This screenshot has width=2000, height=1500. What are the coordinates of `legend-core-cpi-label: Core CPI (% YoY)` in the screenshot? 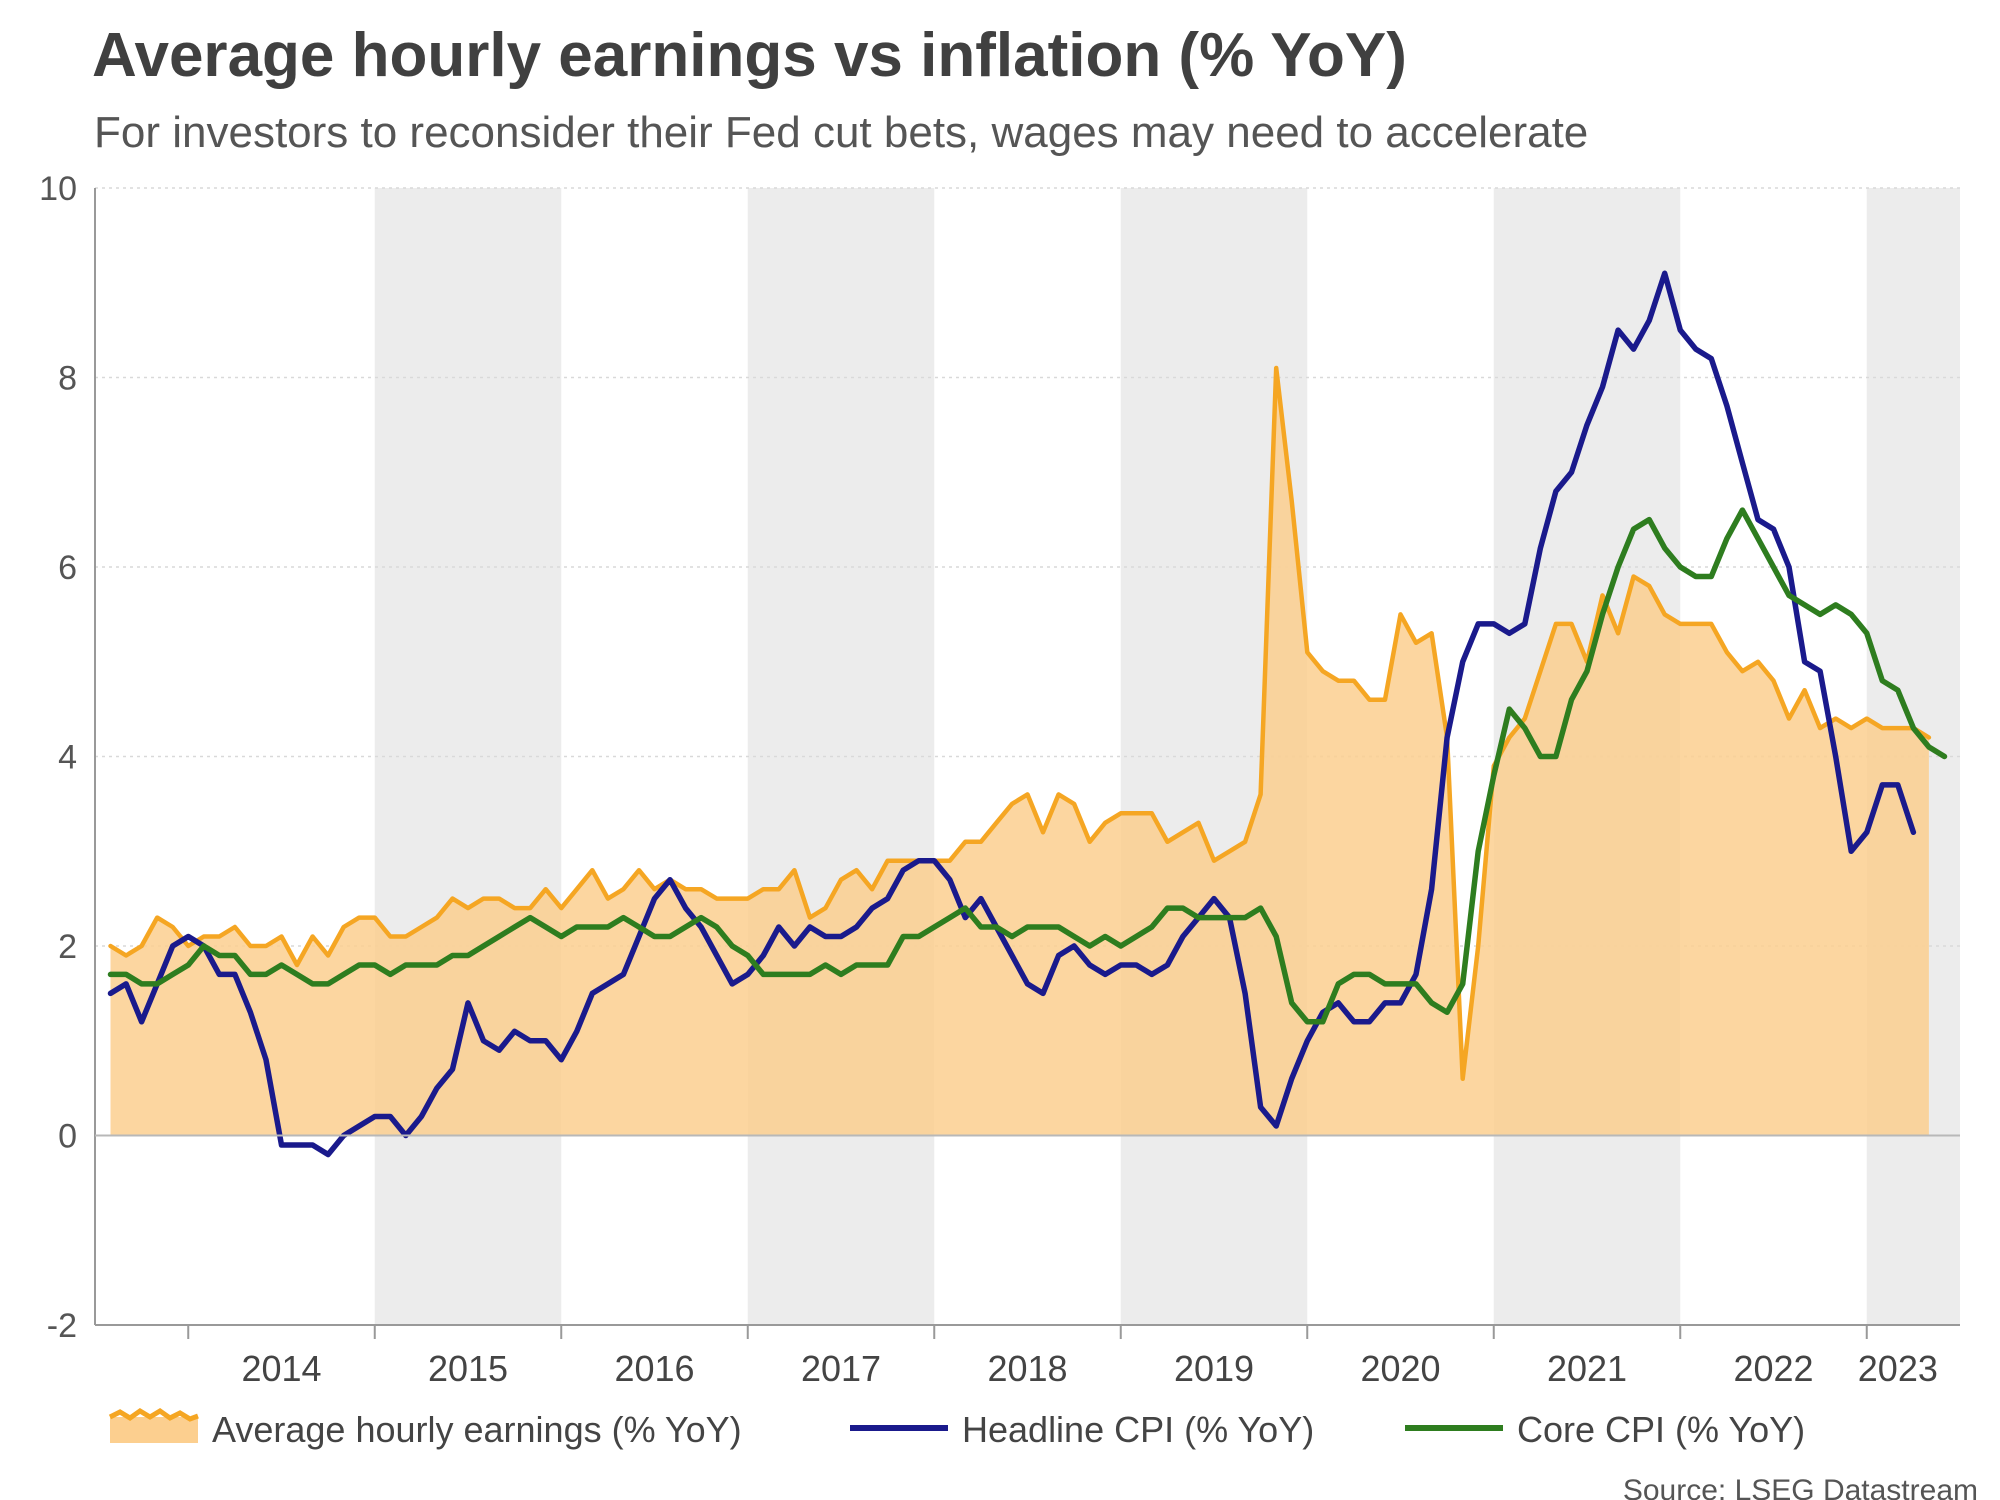 It's located at (1661, 1429).